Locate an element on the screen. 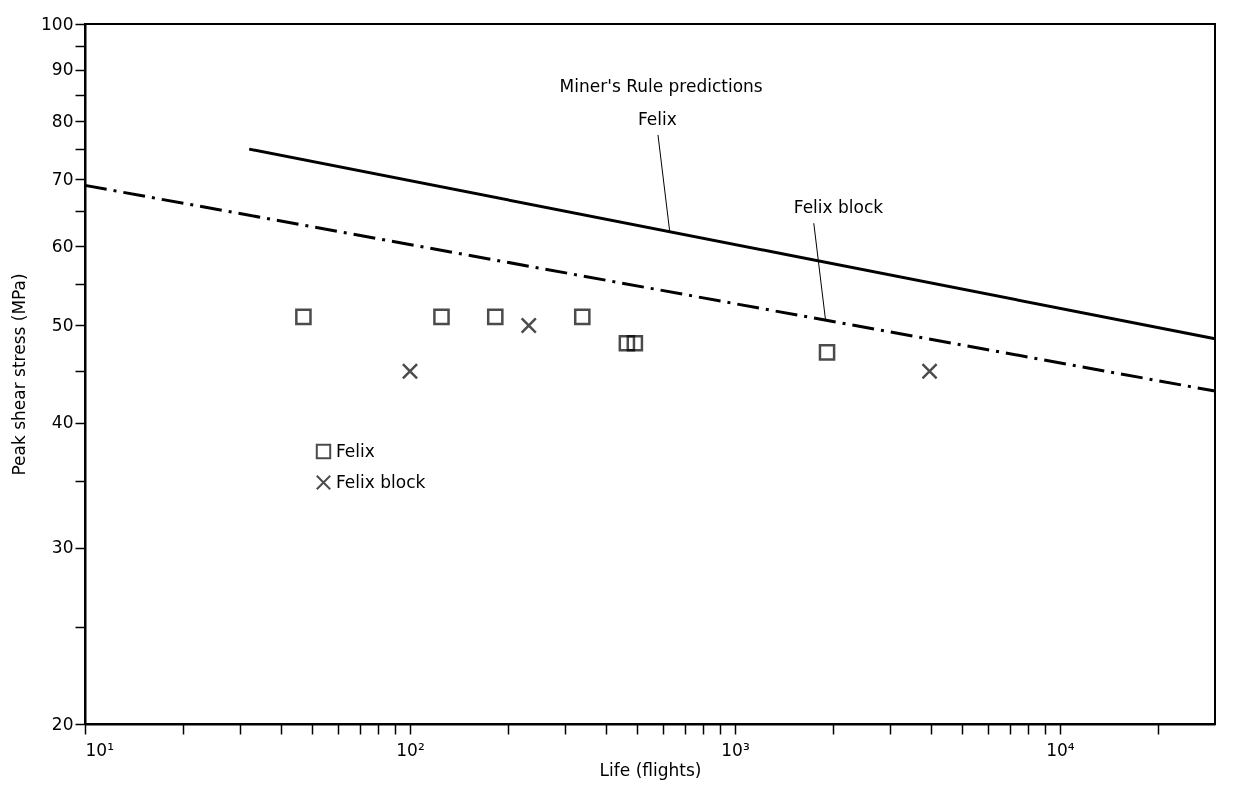  y-tick-label: 60 is located at coordinates (62, 245).